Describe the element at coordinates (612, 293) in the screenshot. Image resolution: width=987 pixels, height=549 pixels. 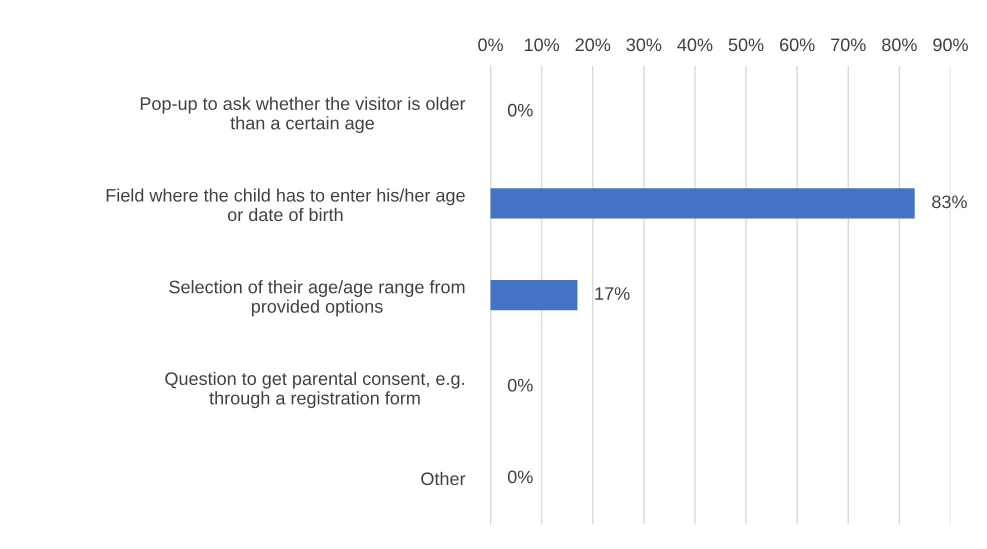
I see `data-label: 17%` at that location.